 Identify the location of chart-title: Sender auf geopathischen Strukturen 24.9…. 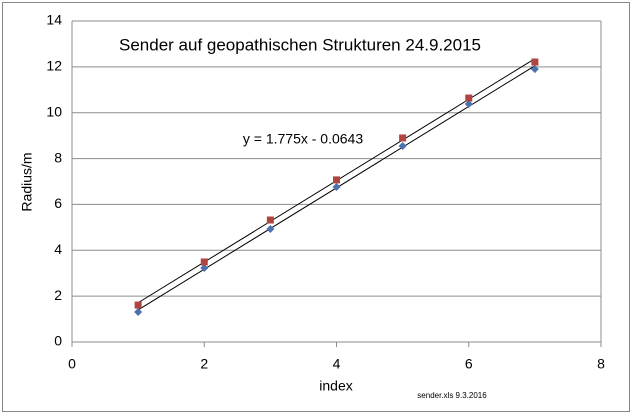
(300, 44).